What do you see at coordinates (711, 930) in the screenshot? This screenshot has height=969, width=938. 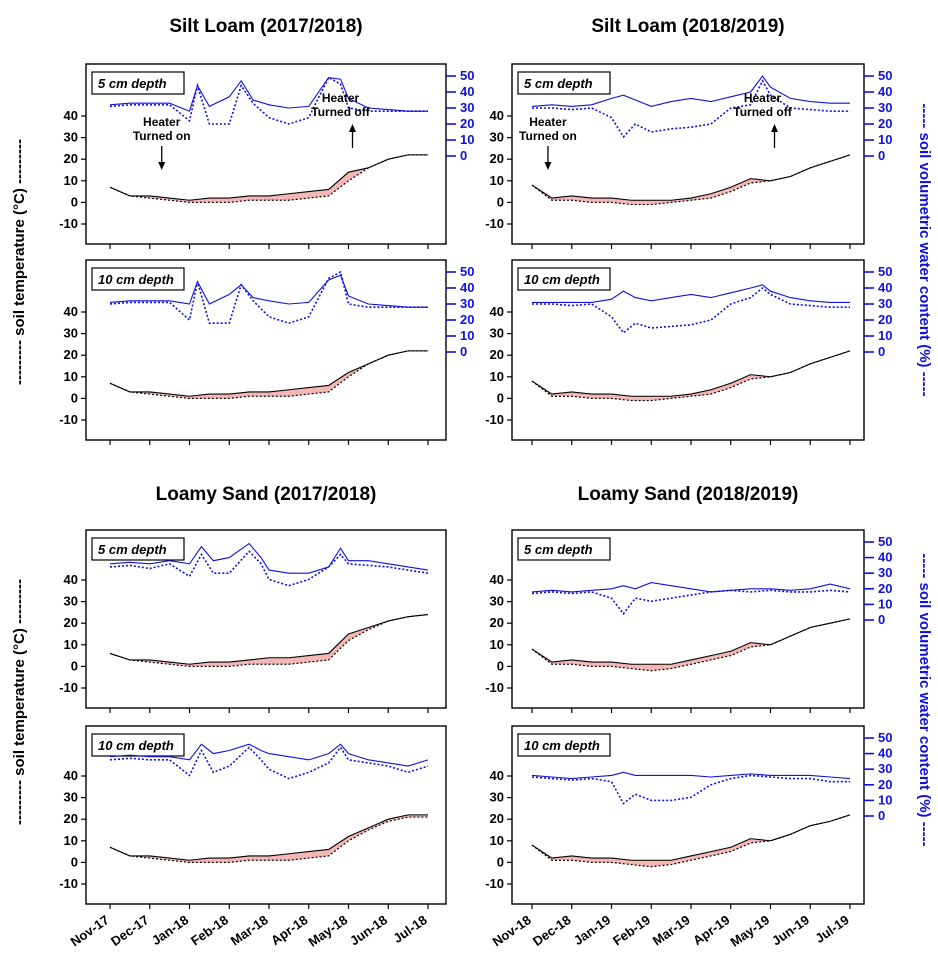 I see `x-tick-label: Apr-19` at bounding box center [711, 930].